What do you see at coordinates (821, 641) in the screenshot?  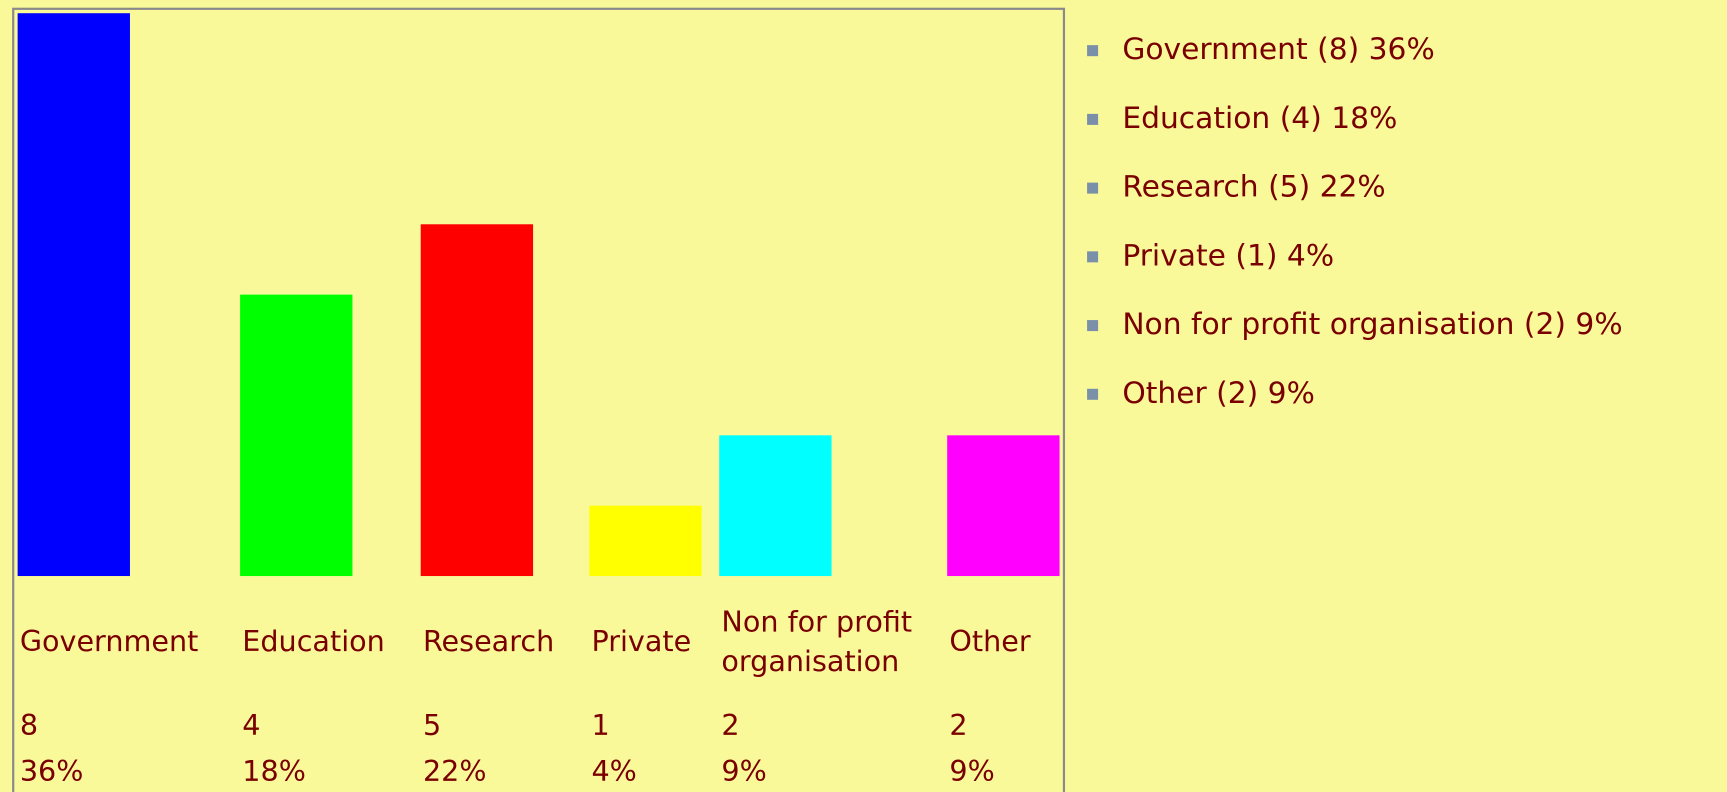 I see `category-label: Non for profit organisation` at bounding box center [821, 641].